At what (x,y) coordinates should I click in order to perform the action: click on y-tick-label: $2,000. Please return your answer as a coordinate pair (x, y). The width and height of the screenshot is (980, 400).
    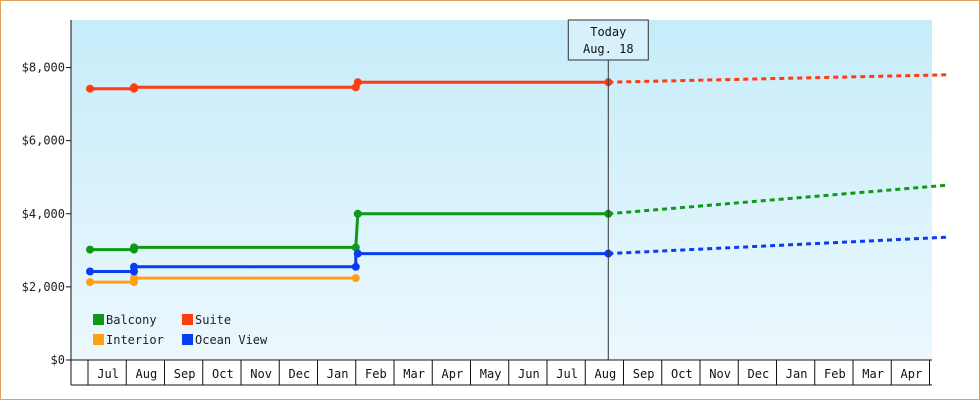
    Looking at the image, I should click on (43, 287).